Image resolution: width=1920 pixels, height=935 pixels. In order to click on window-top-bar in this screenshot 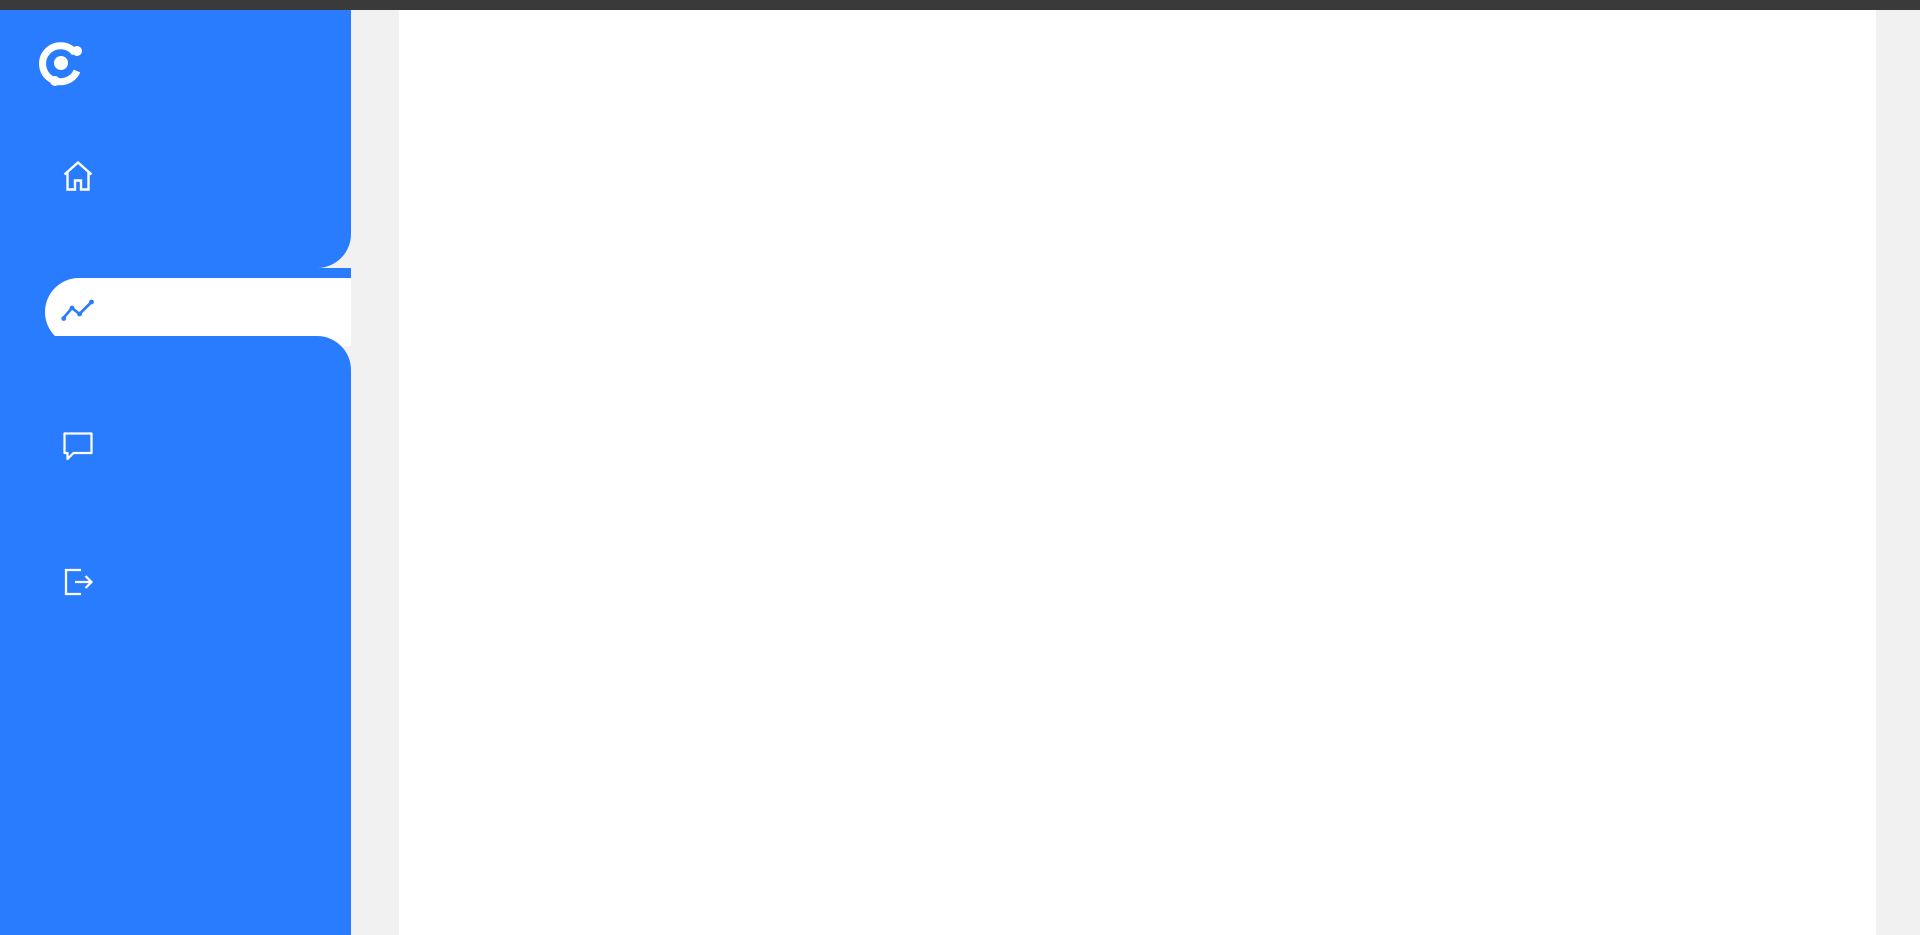, I will do `click(960, 5)`.